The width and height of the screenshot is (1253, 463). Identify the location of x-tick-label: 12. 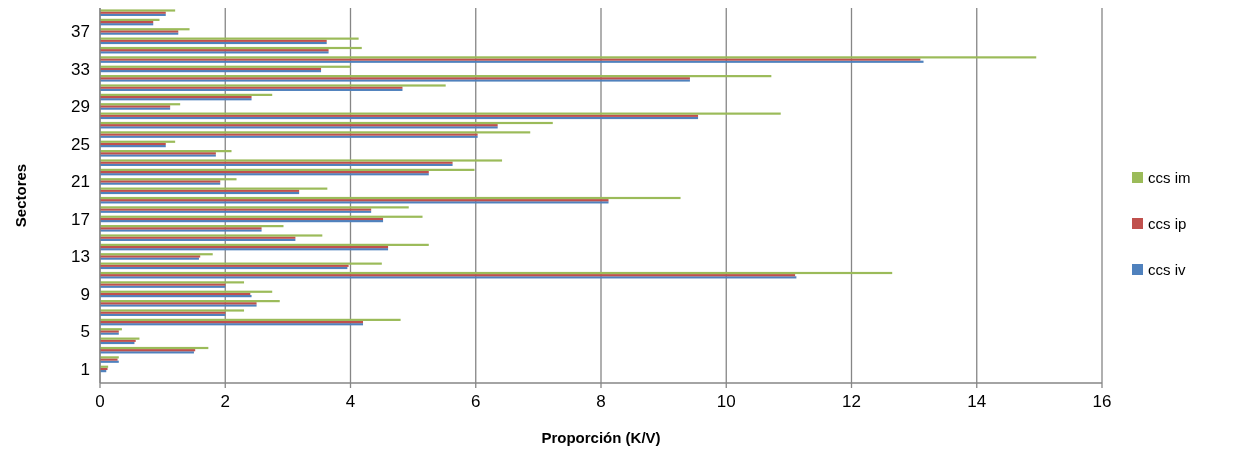
(851, 401).